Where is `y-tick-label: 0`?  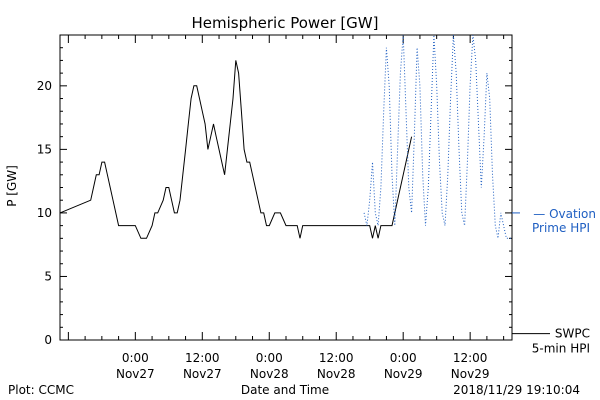
y-tick-label: 0 is located at coordinates (48, 340).